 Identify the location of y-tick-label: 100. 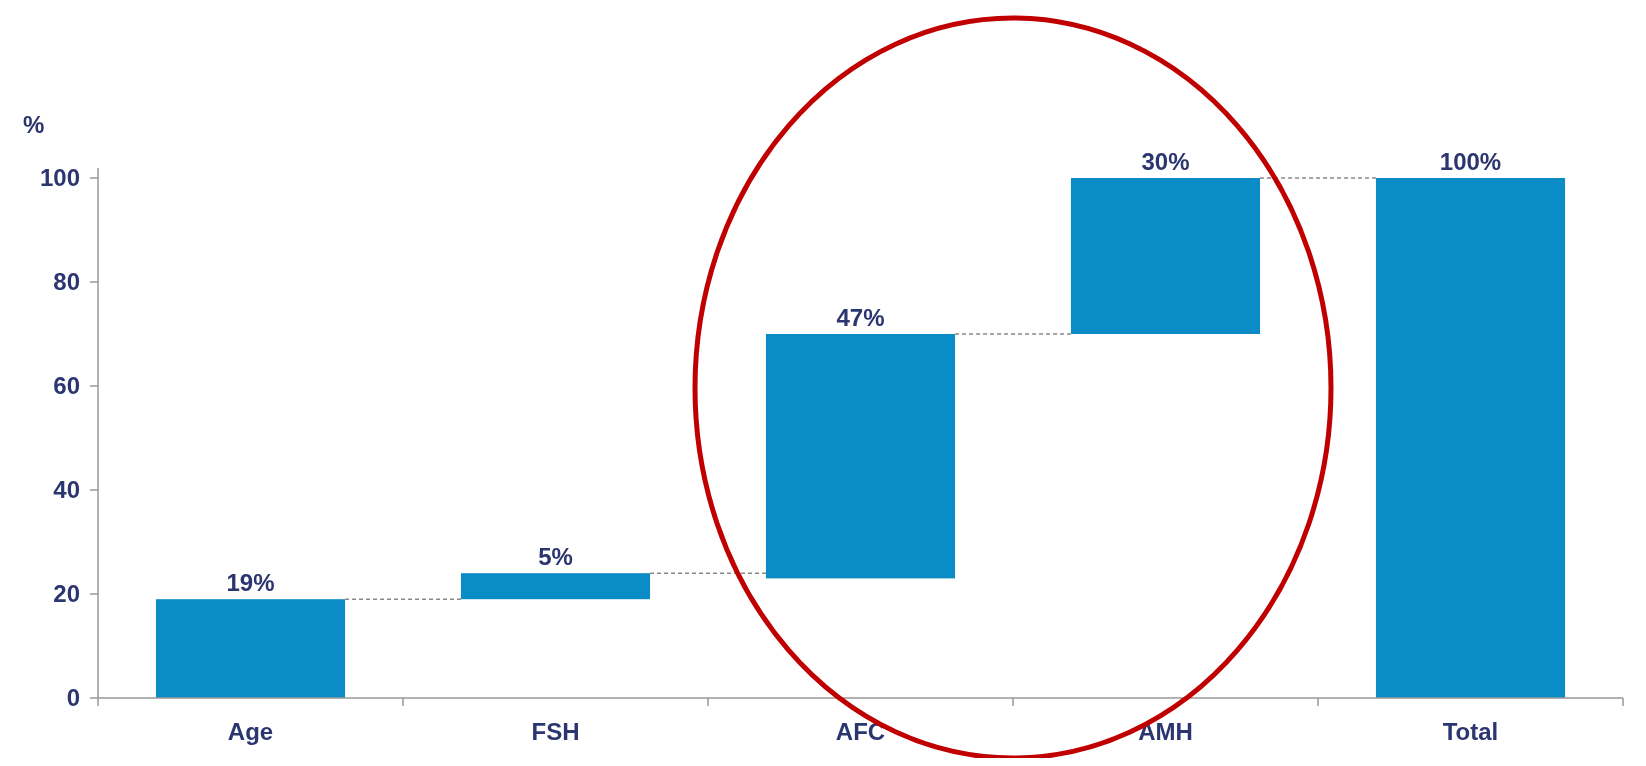
(59, 178).